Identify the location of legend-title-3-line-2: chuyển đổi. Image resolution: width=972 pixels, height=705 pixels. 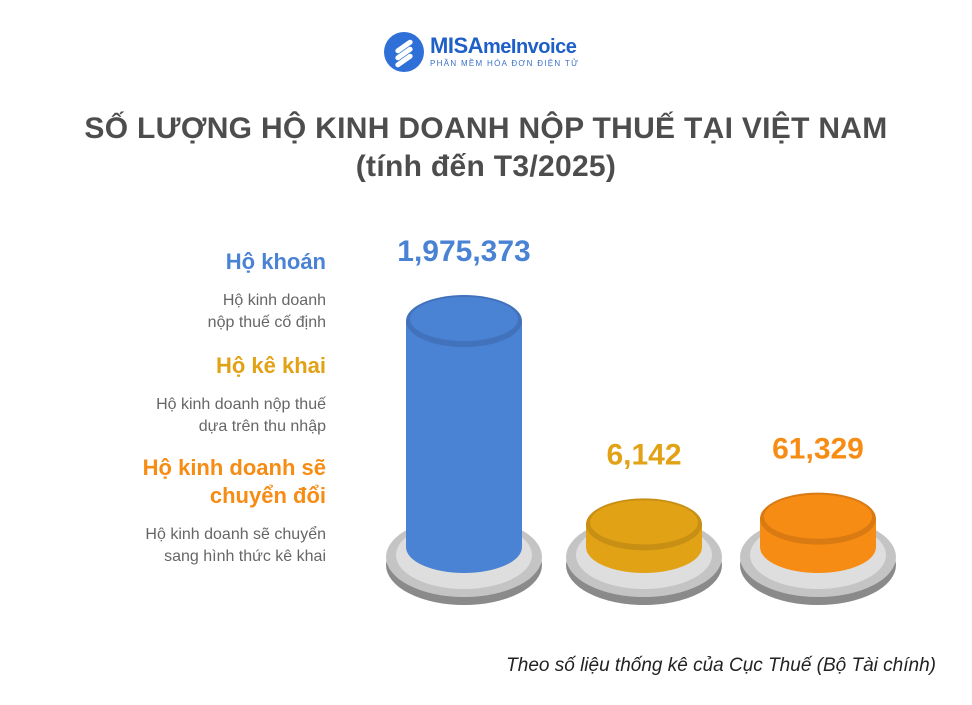
(267, 495).